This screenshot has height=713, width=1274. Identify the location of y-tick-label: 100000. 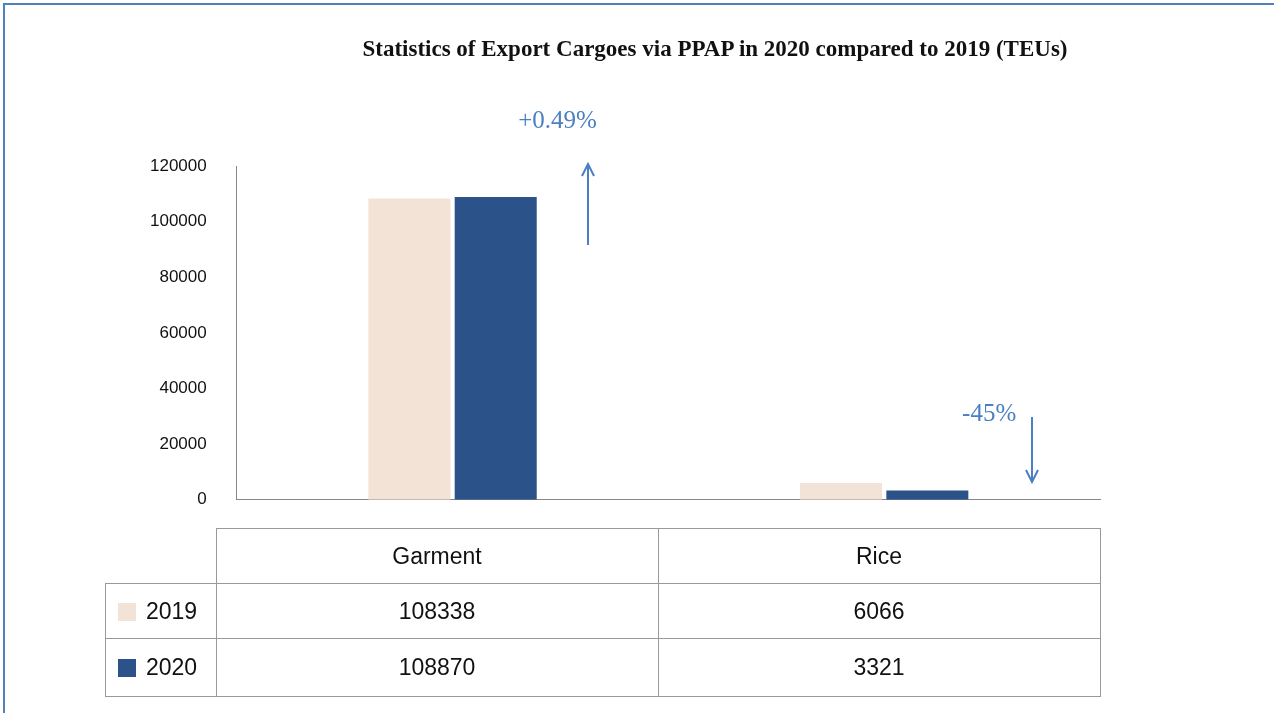
(178, 221).